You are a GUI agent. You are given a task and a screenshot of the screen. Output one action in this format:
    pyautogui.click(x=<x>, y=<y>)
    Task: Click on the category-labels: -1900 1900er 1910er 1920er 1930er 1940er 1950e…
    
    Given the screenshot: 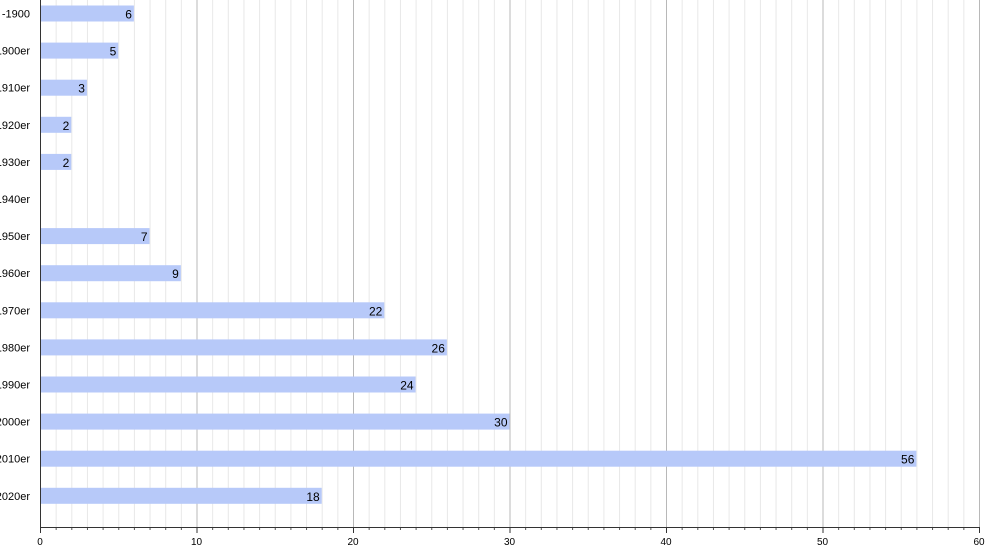 What is the action you would take?
    pyautogui.click(x=15, y=256)
    